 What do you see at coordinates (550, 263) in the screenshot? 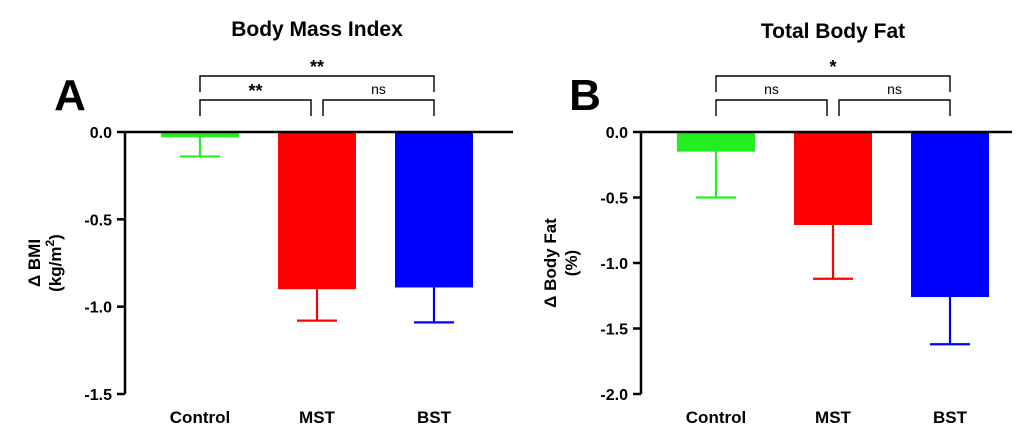
I see `y-axis-label-line1: Δ Body Fat` at bounding box center [550, 263].